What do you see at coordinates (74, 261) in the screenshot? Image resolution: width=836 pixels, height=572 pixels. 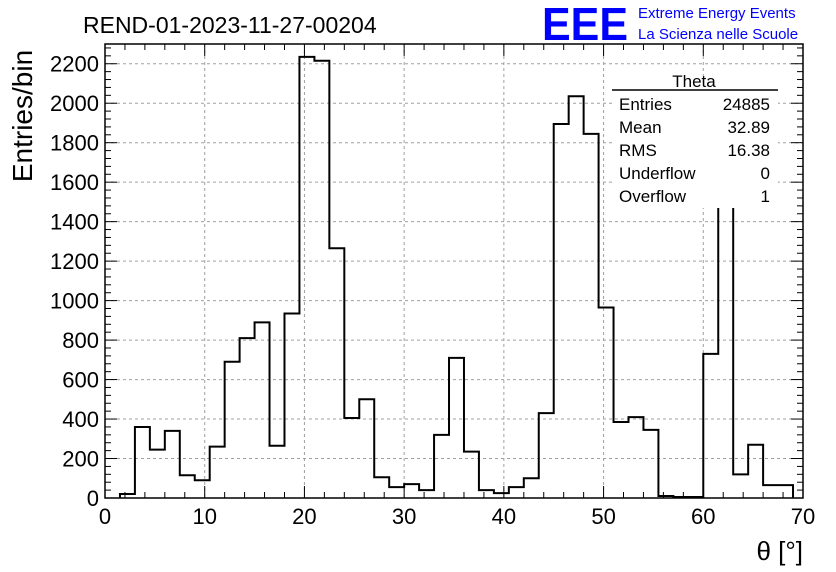 I see `y-tick-label: 1200` at bounding box center [74, 261].